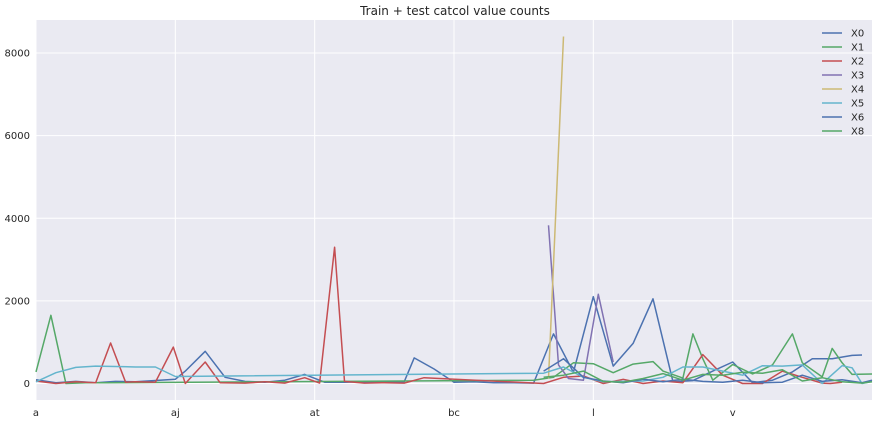  What do you see at coordinates (27, 384) in the screenshot?
I see `y-tick-label: 0` at bounding box center [27, 384].